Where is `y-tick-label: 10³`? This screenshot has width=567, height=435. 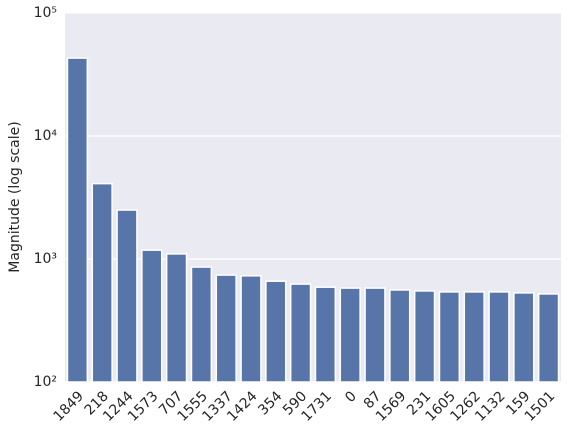 y-tick-label: 10³ is located at coordinates (45, 259).